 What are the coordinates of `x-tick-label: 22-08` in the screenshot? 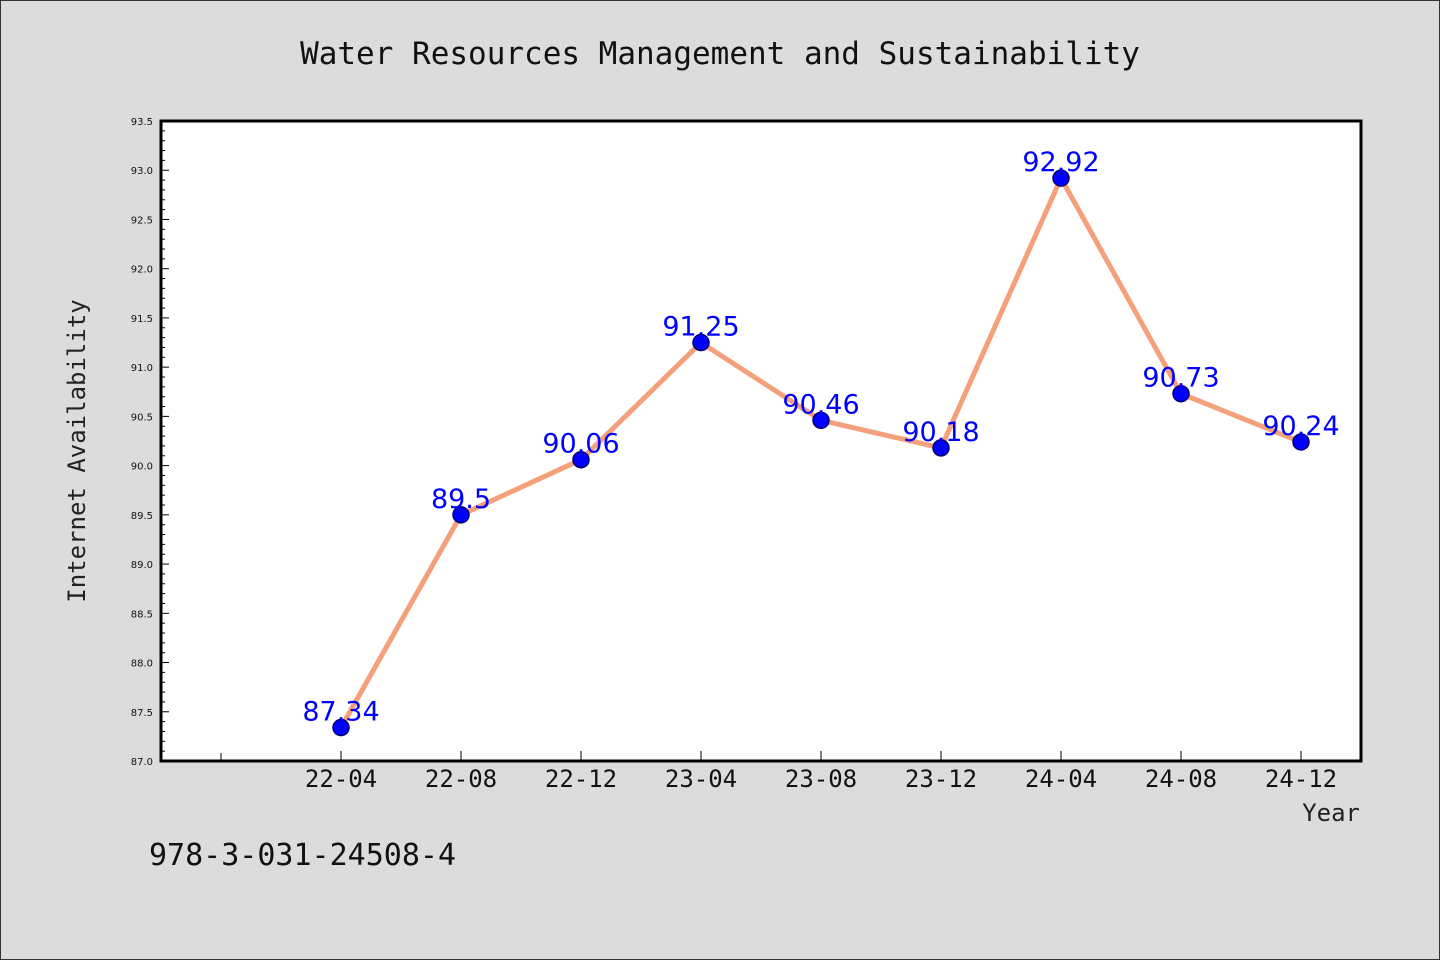 It's located at (461, 779).